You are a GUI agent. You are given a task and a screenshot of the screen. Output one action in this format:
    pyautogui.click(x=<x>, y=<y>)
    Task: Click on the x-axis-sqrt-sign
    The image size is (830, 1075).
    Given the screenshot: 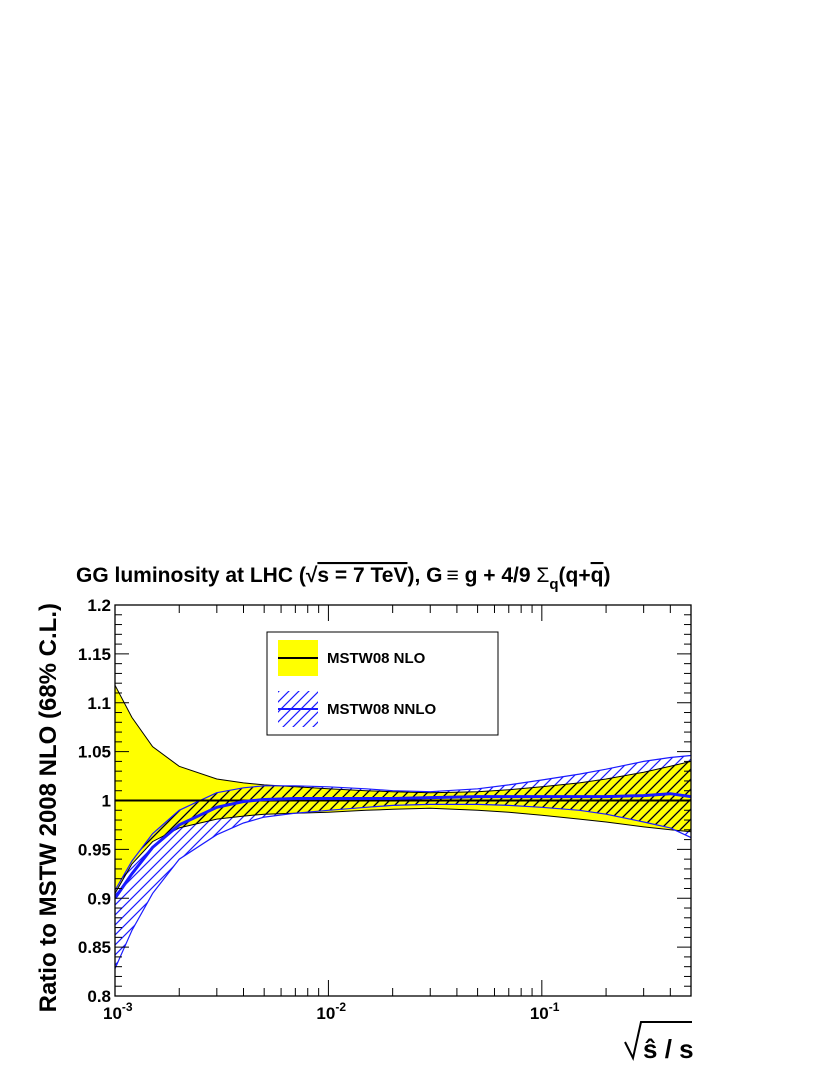 What is the action you would take?
    pyautogui.click(x=658, y=1041)
    